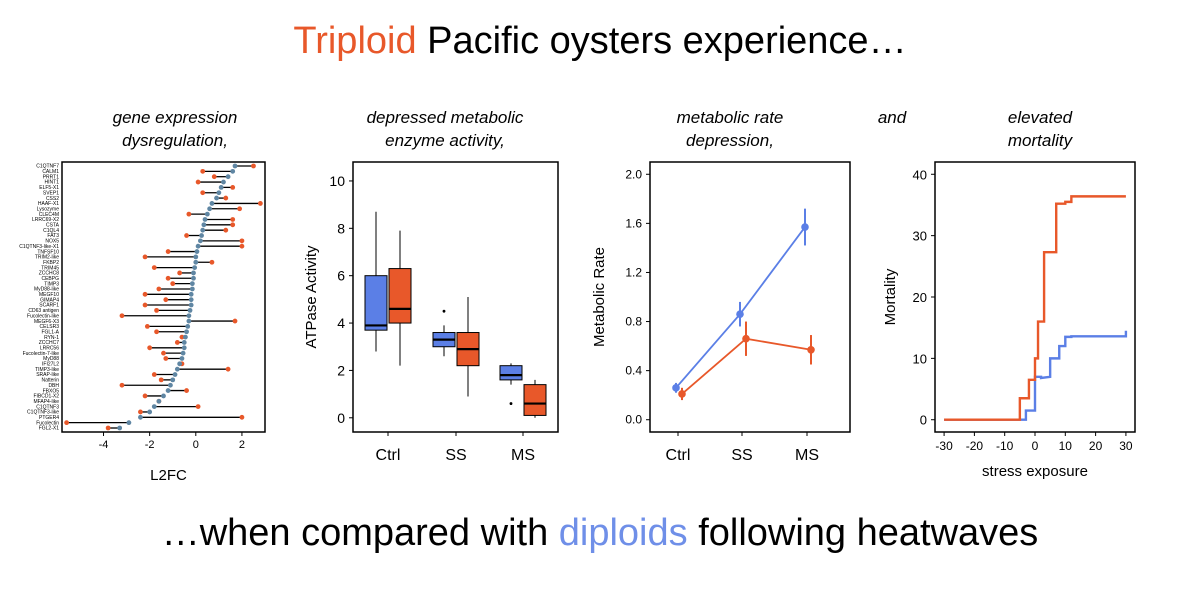  I want to click on gene-label: DBH, so click(53, 386).